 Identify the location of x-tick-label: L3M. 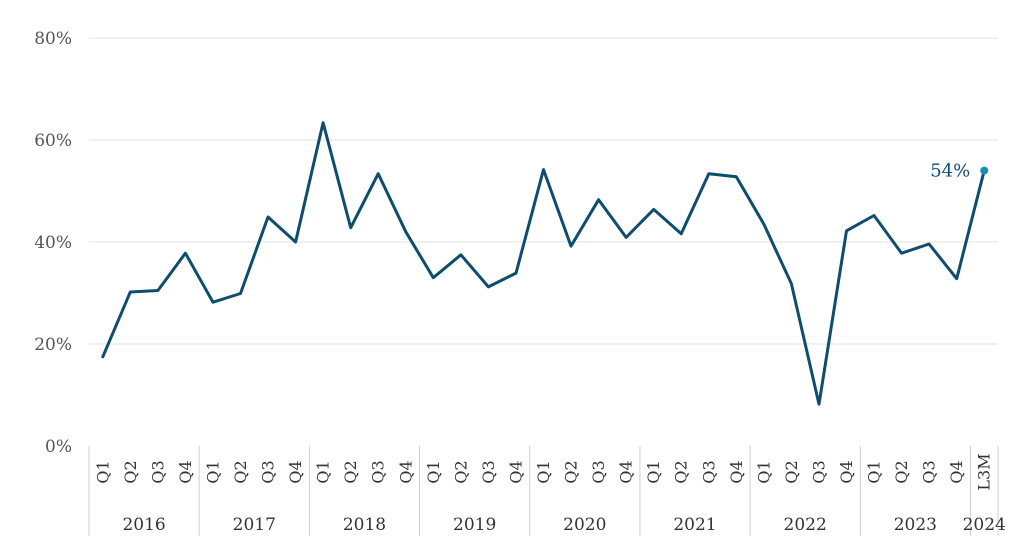
(984, 471).